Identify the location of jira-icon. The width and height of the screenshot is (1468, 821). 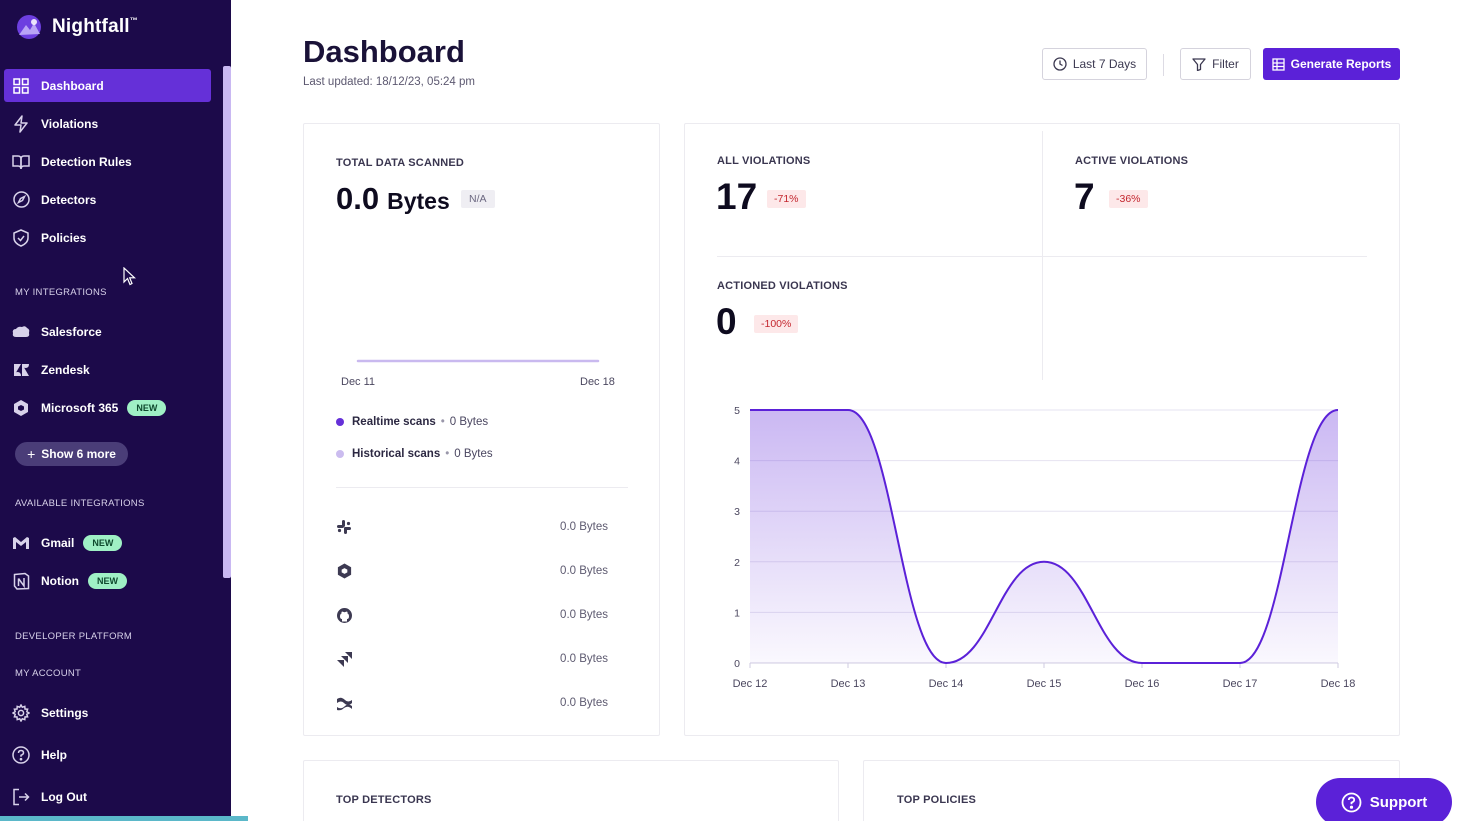
(344, 659).